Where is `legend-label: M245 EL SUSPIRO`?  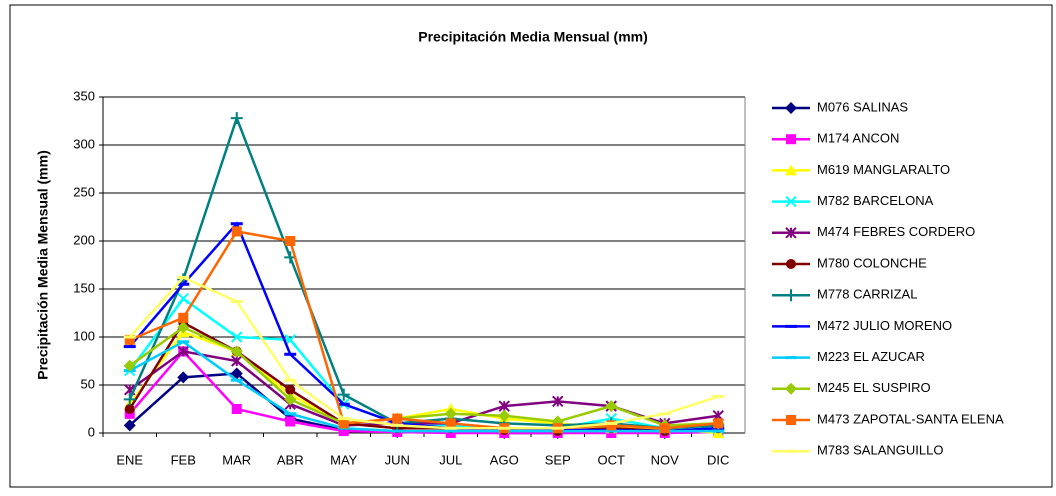
legend-label: M245 EL SUSPIRO is located at coordinates (874, 387).